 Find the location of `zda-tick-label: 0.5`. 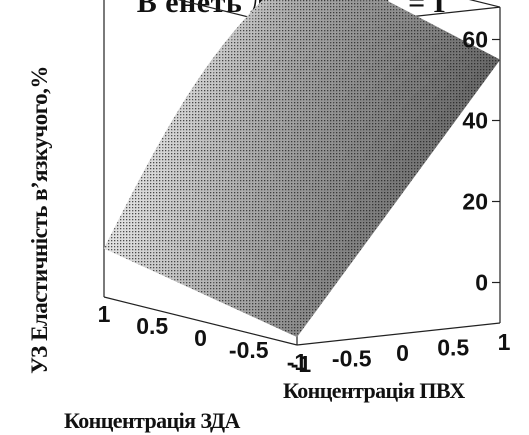

zda-tick-label: 0.5 is located at coordinates (152, 326).